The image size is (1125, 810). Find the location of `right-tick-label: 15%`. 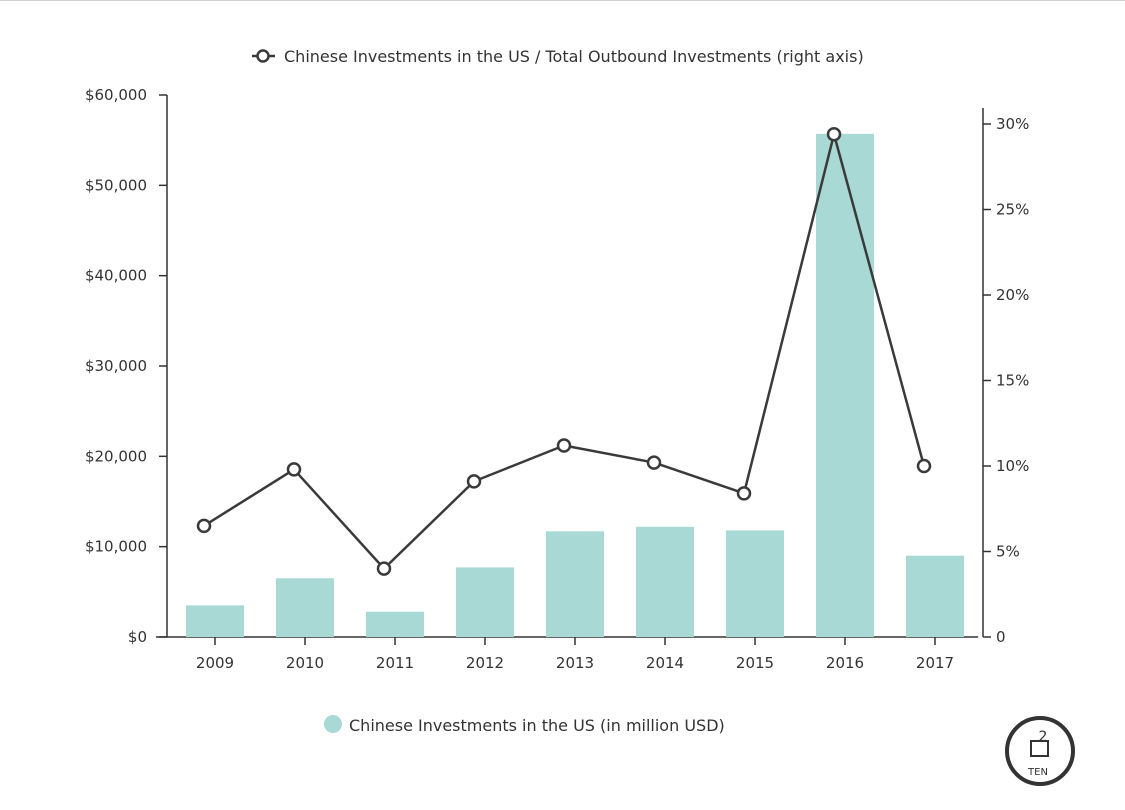

right-tick-label: 15% is located at coordinates (1012, 381).